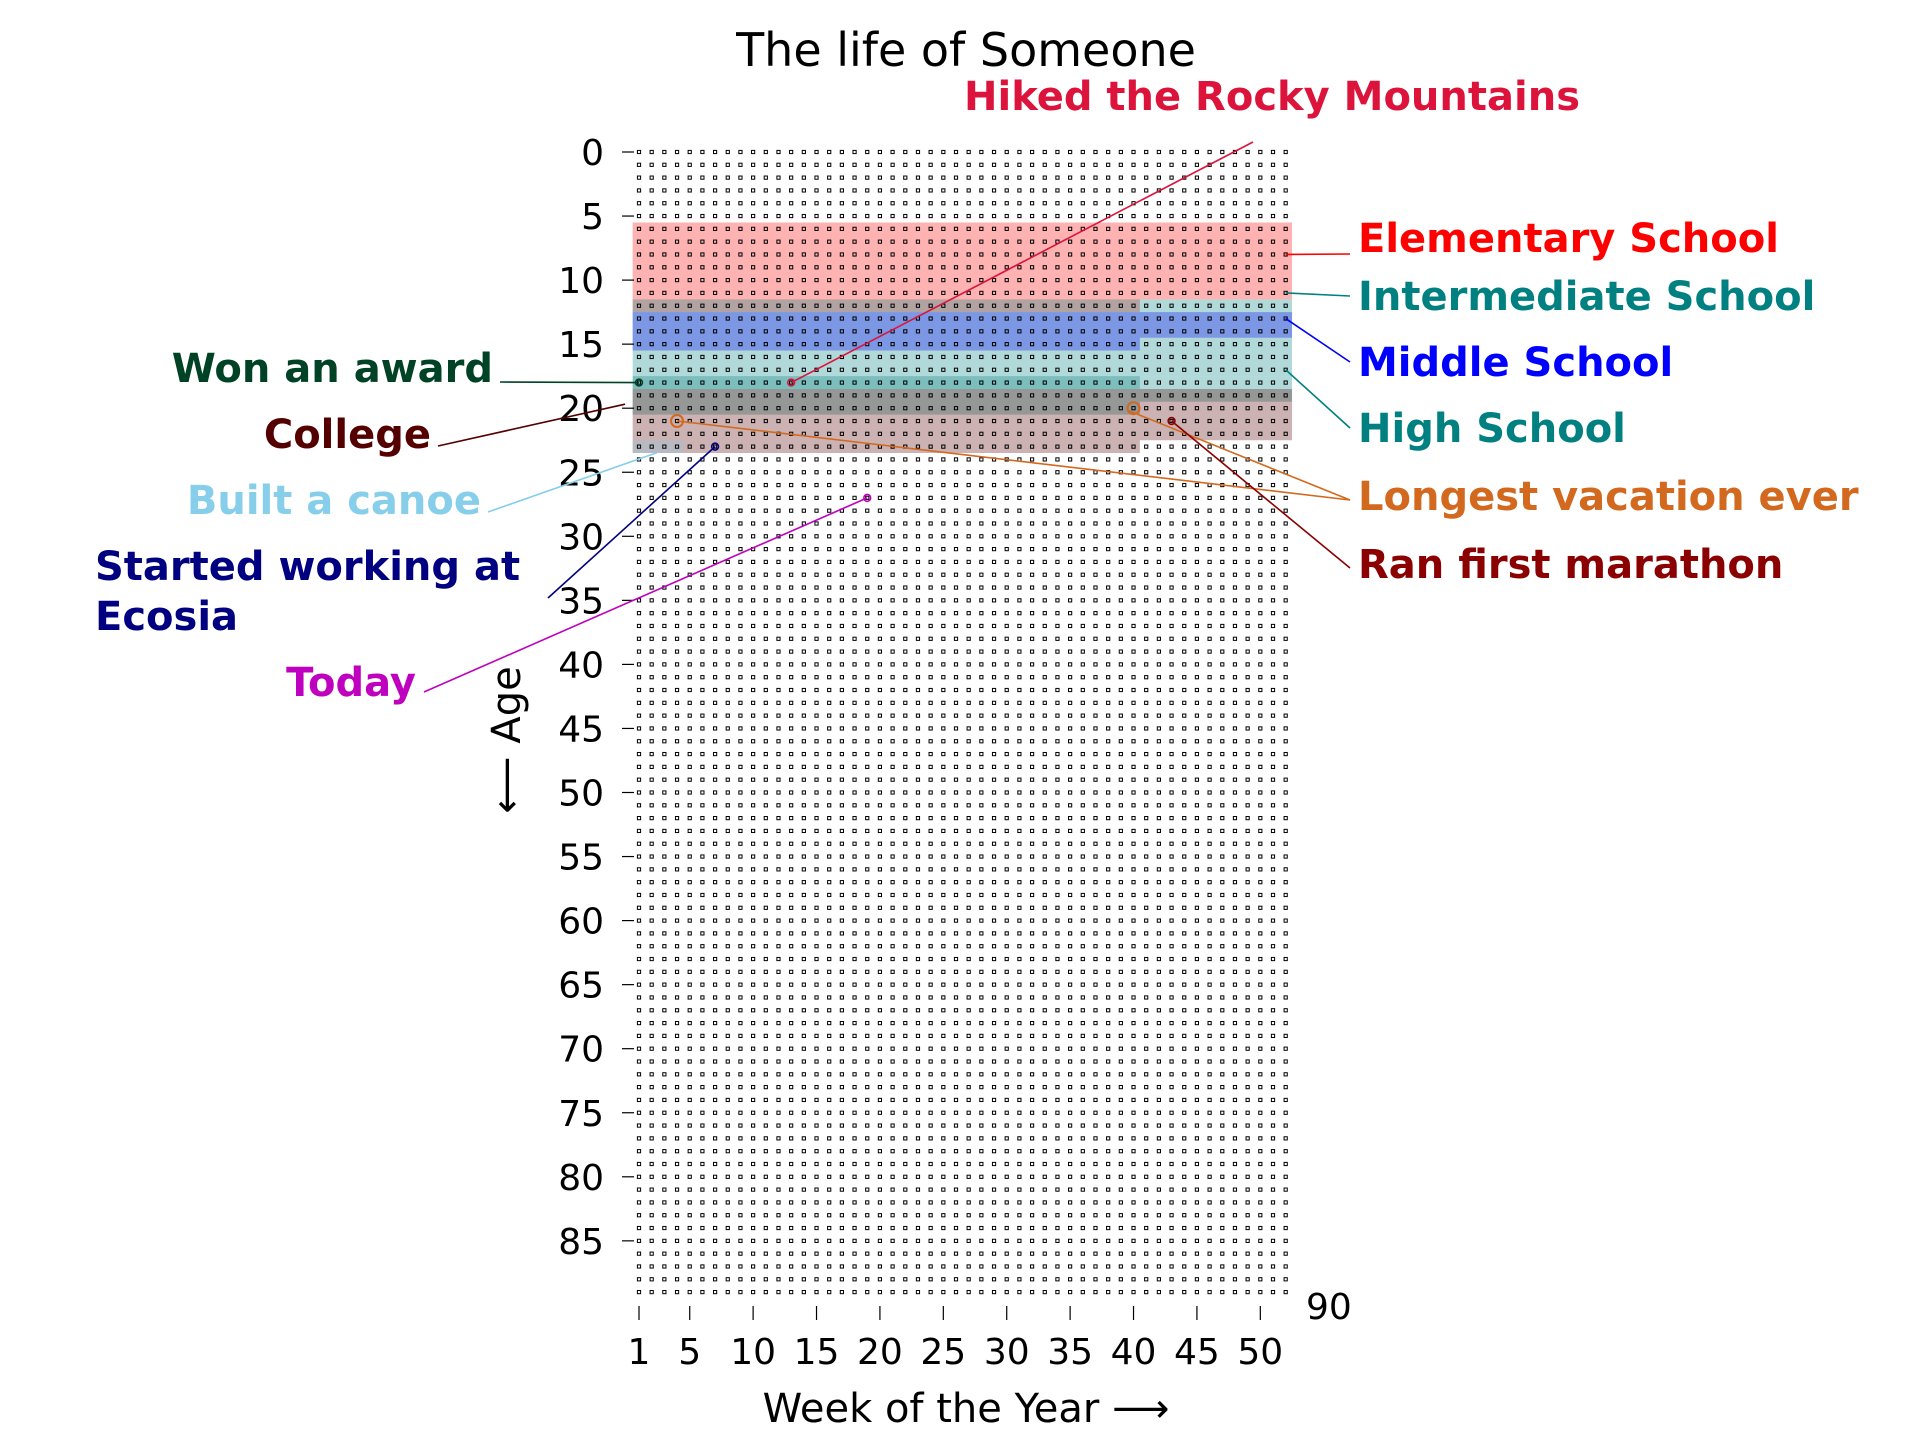  What do you see at coordinates (581, 1114) in the screenshot?
I see `y-tick-label: 75` at bounding box center [581, 1114].